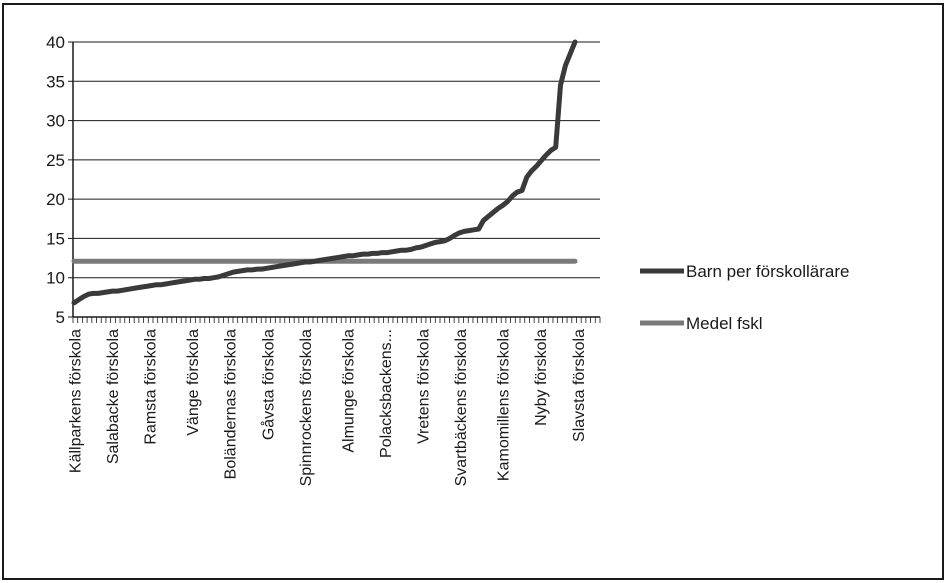 The width and height of the screenshot is (949, 583). I want to click on x-category-label: Vretens förskola, so click(424, 386).